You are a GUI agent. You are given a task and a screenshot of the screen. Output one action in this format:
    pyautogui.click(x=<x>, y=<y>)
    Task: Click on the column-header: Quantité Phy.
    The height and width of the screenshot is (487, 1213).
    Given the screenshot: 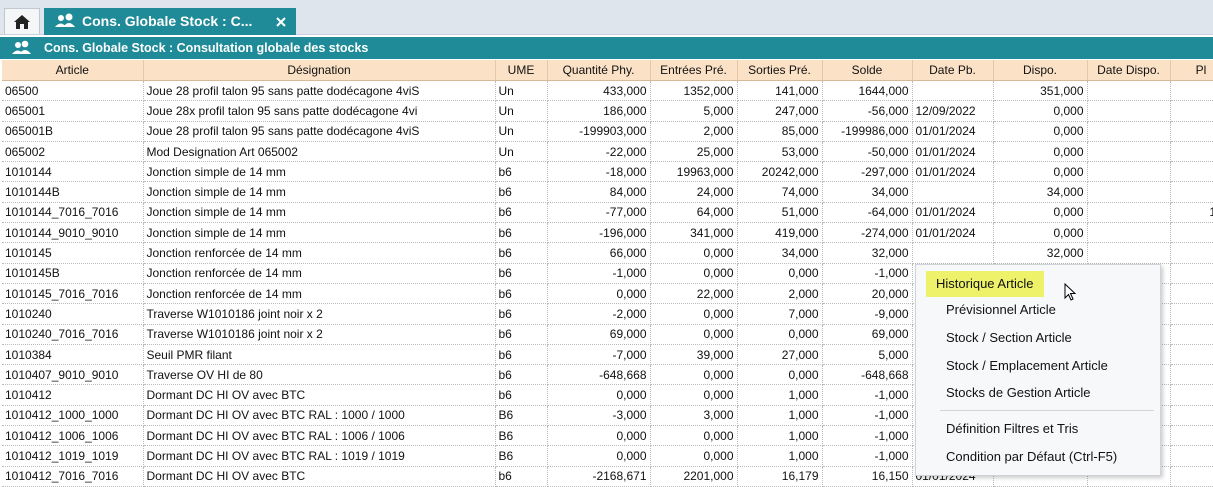 What is the action you would take?
    pyautogui.click(x=598, y=70)
    